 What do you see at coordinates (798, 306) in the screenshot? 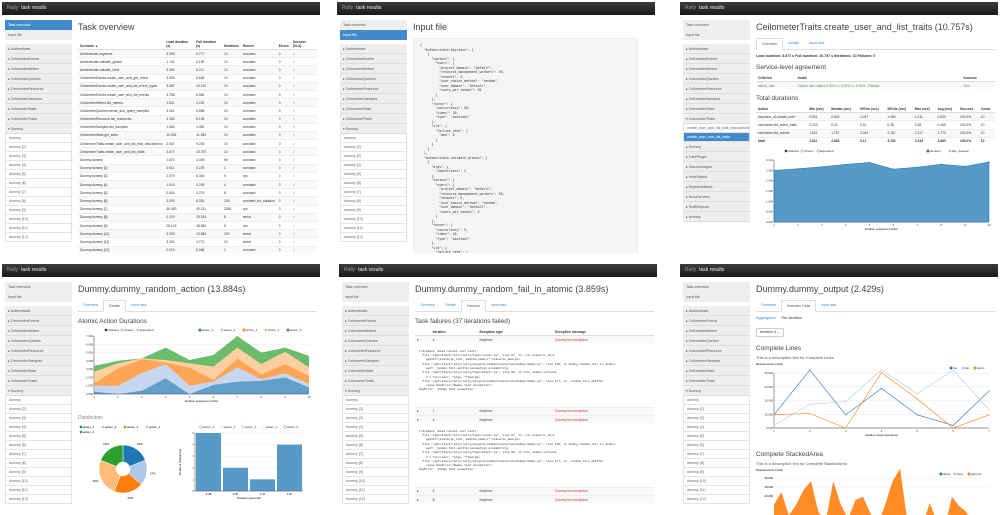
I see `tab: Scenario Data` at bounding box center [798, 306].